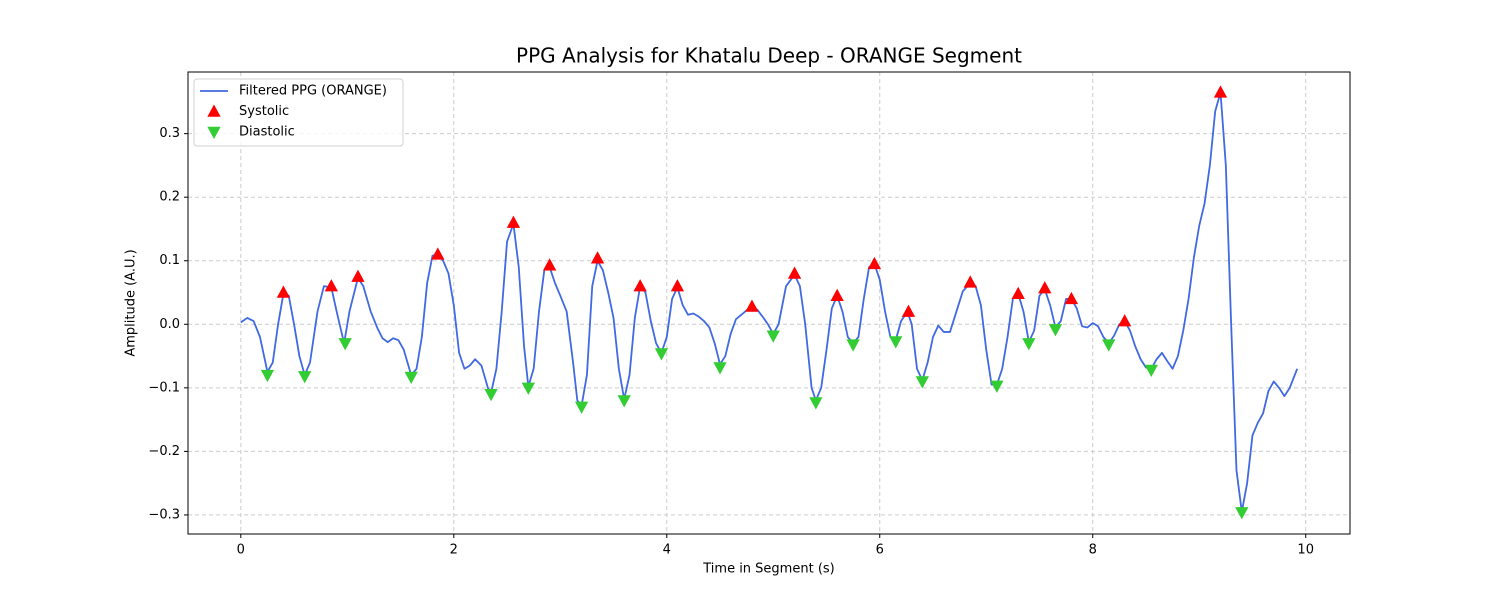  I want to click on y-tick-label: 0.2, so click(169, 197).